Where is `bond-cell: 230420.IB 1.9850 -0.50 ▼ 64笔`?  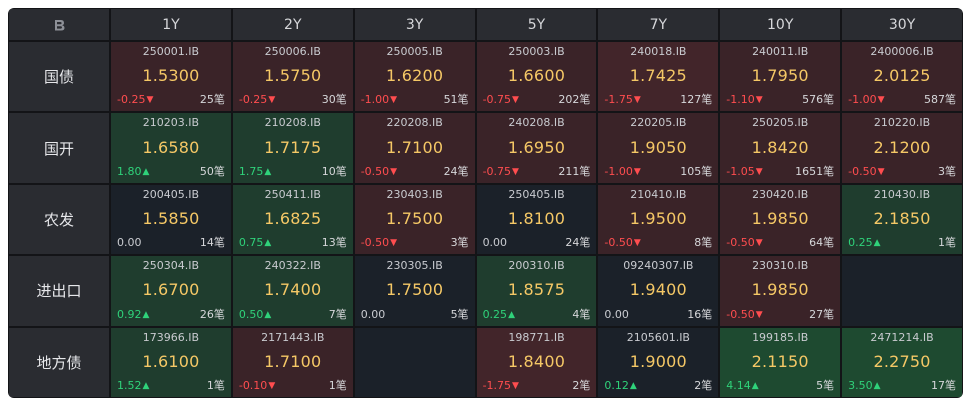 bond-cell: 230420.IB 1.9850 -0.50 ▼ 64笔 is located at coordinates (780, 219).